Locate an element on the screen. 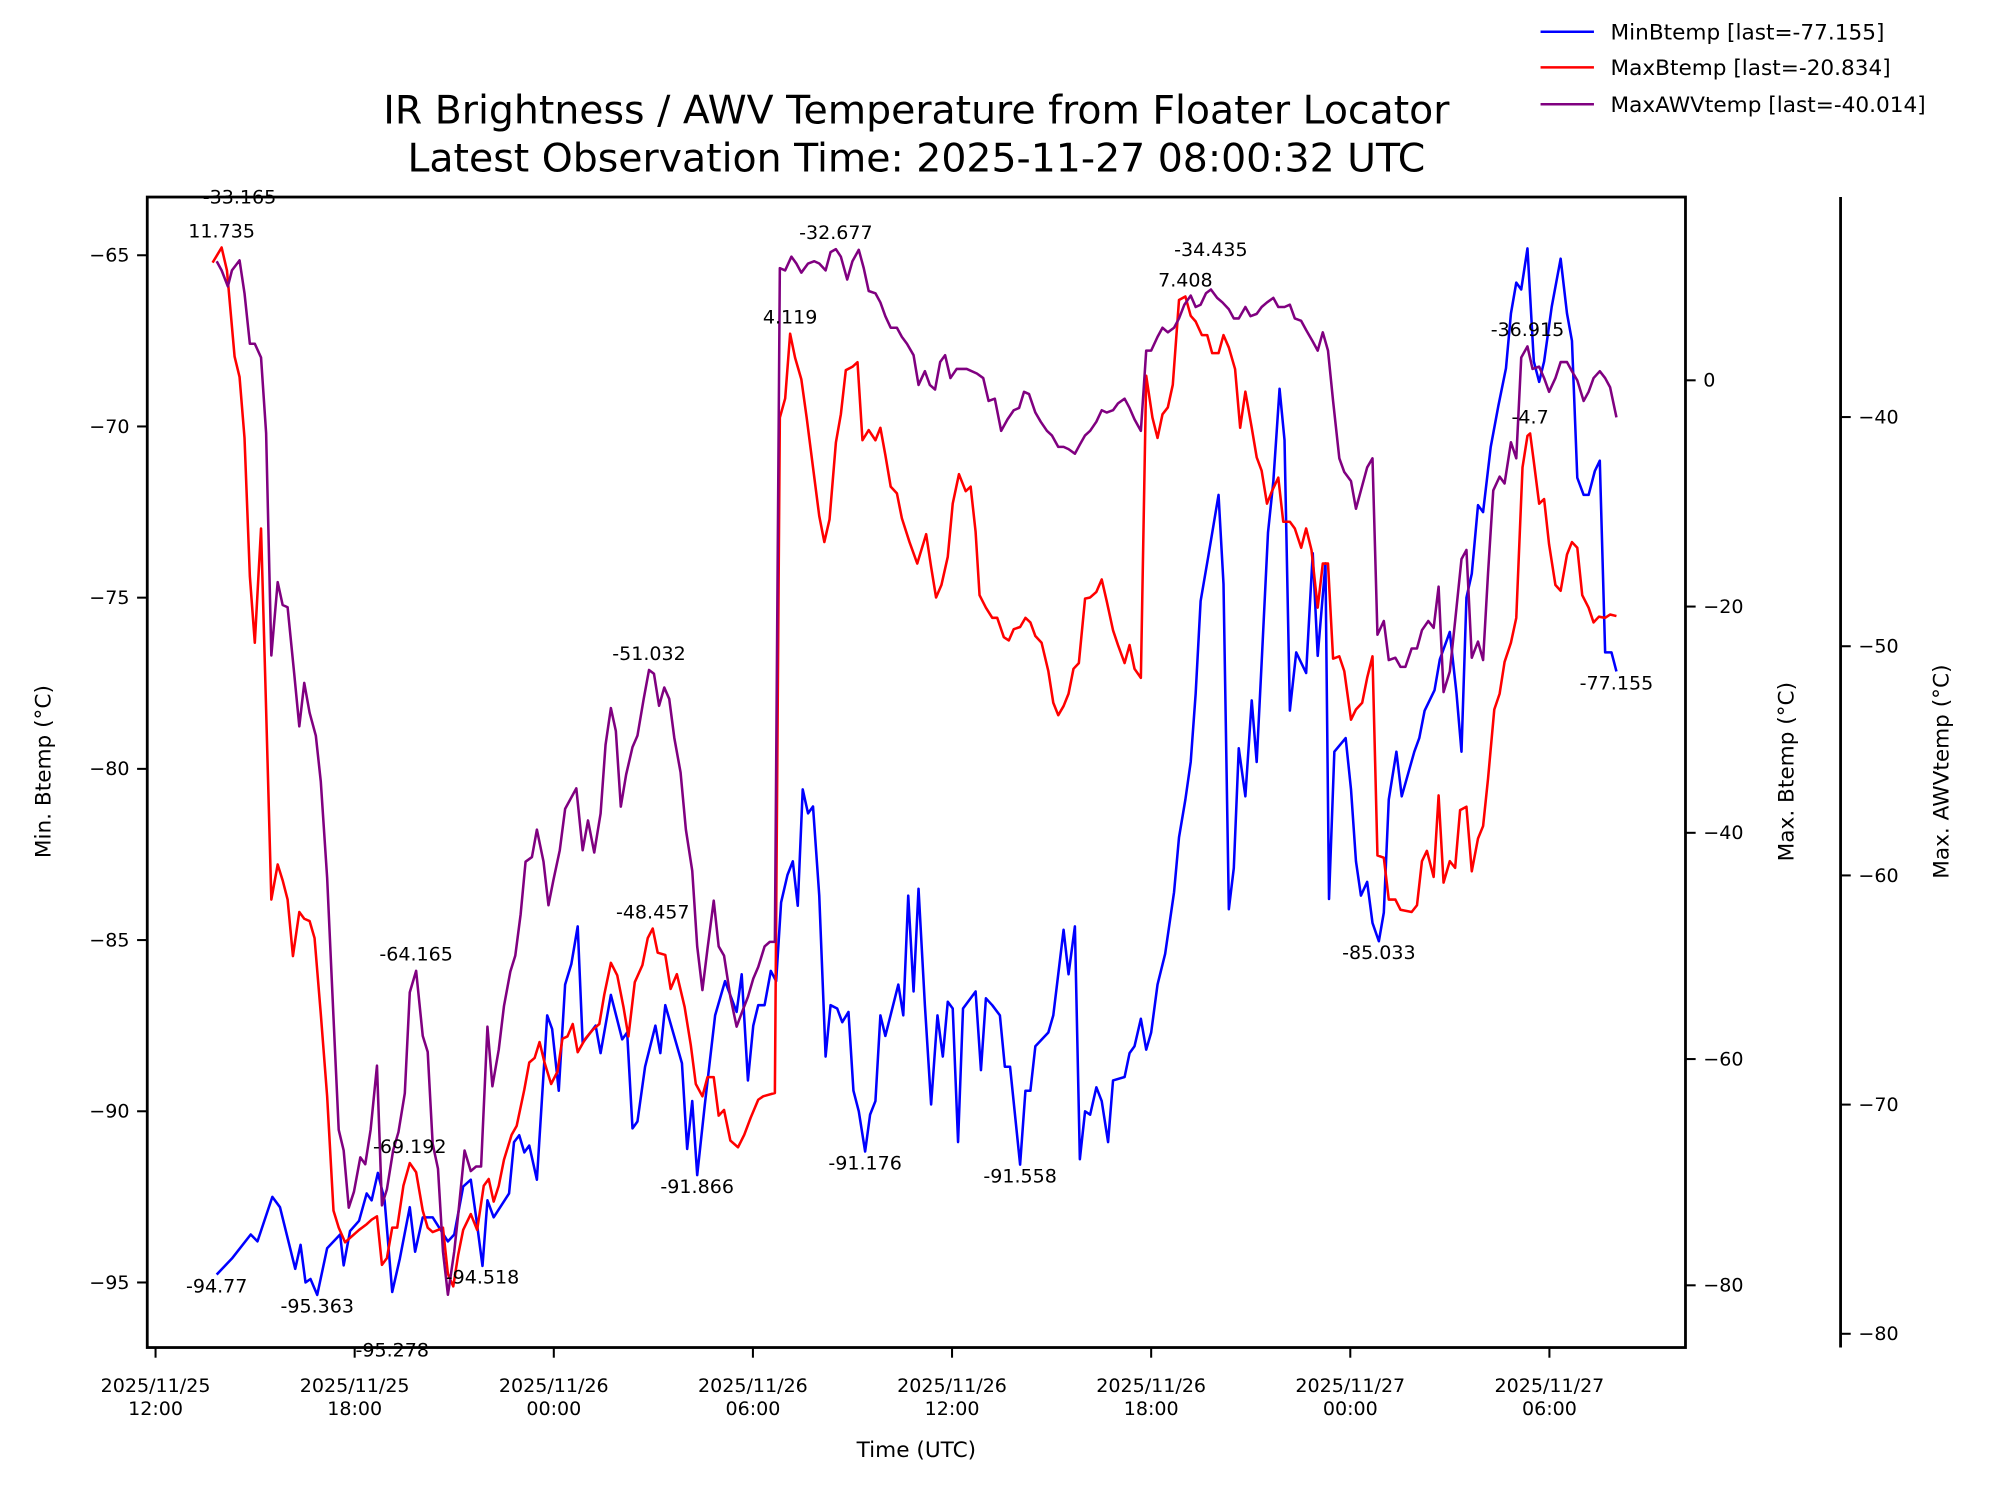 The image size is (1998, 1495). left-y-axis: −95 −90 −85 −80 −75 −70 −65 is located at coordinates (118, 769).